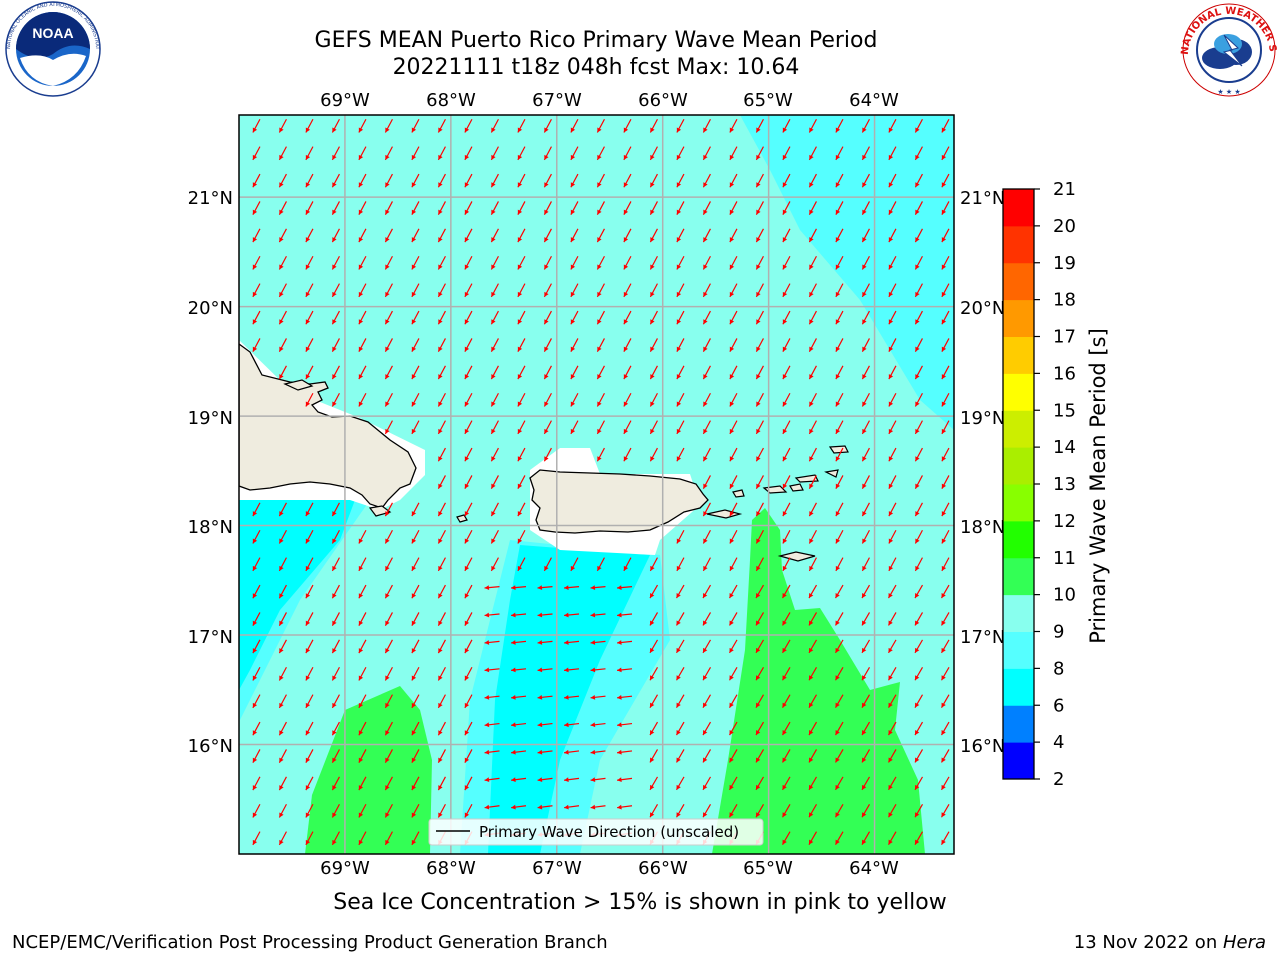  I want to click on footer-host: Hera, so click(1244, 942).